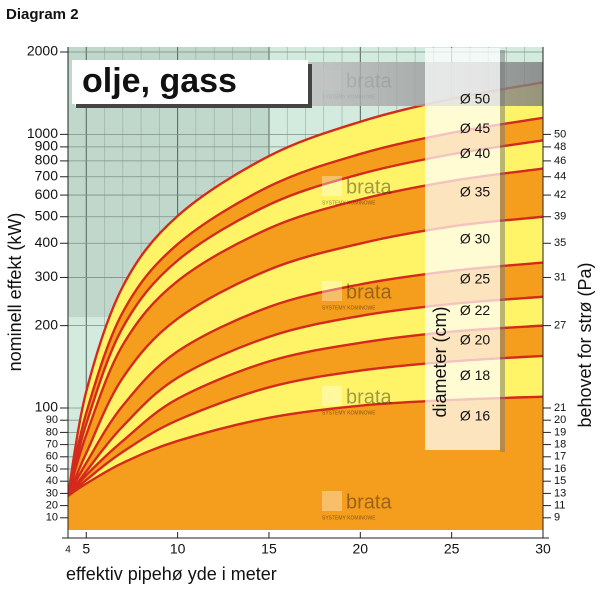 The height and width of the screenshot is (589, 600). I want to click on y2-tick-label: 42, so click(560, 195).